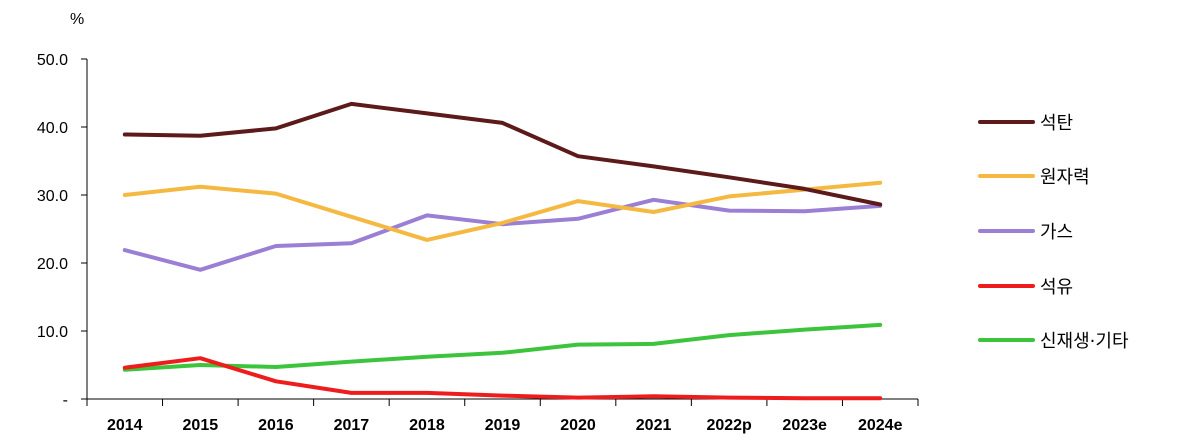  Describe the element at coordinates (804, 425) in the screenshot. I see `x-tick-label: 2023e` at that location.